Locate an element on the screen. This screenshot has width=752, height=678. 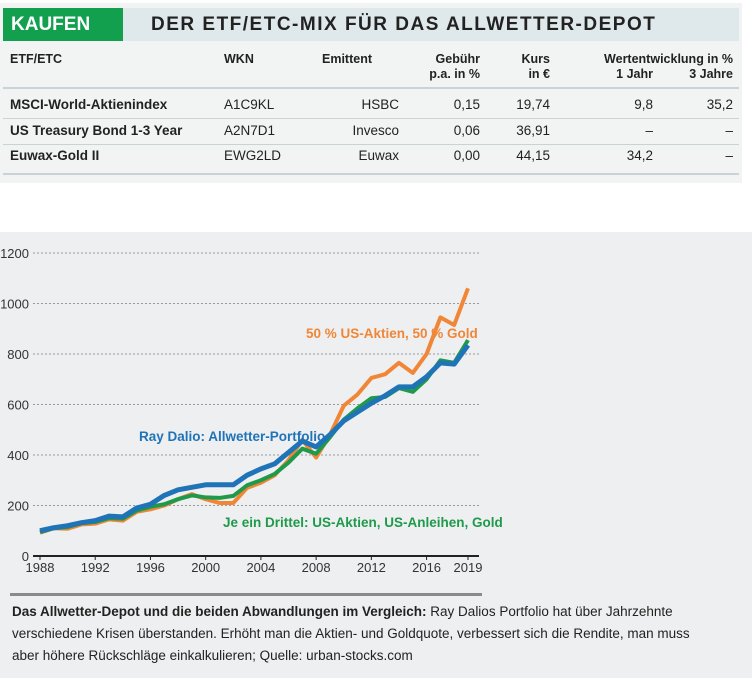
cell-perf1: 9,8 is located at coordinates (643, 104).